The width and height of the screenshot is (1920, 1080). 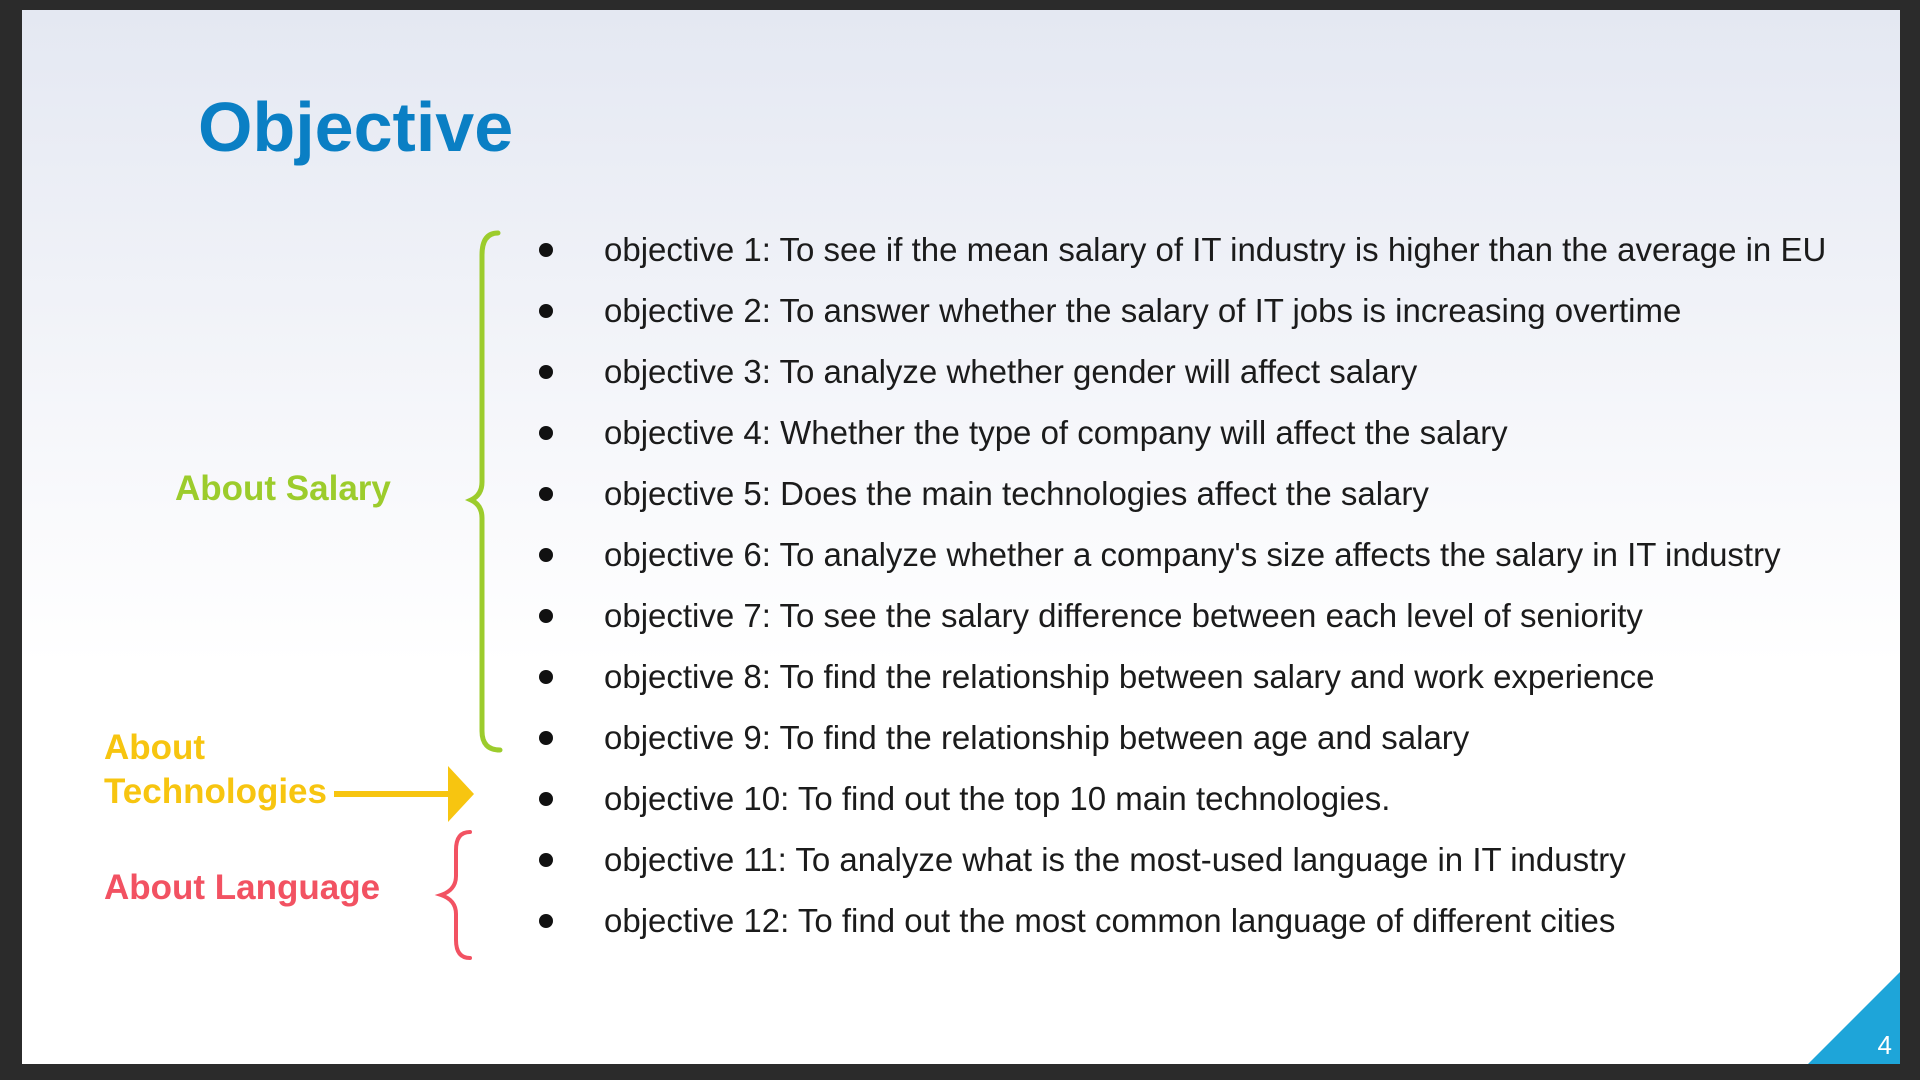 I want to click on technologies-arrow-head, so click(x=461, y=794).